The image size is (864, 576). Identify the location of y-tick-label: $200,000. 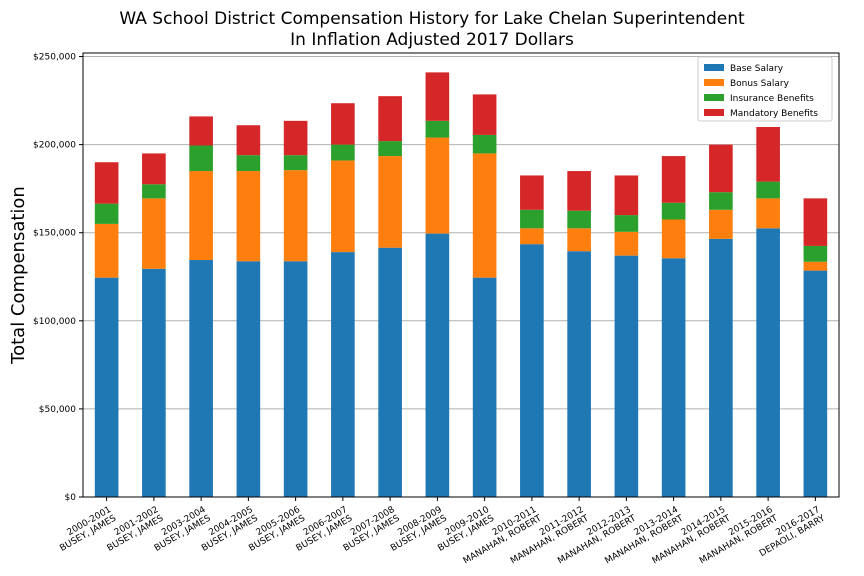
(54, 146).